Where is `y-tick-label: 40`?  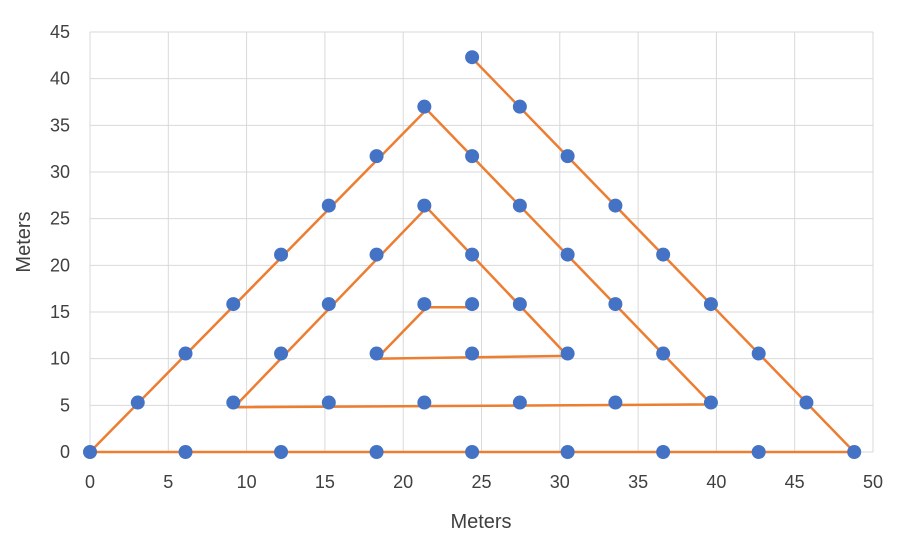 y-tick-label: 40 is located at coordinates (60, 79).